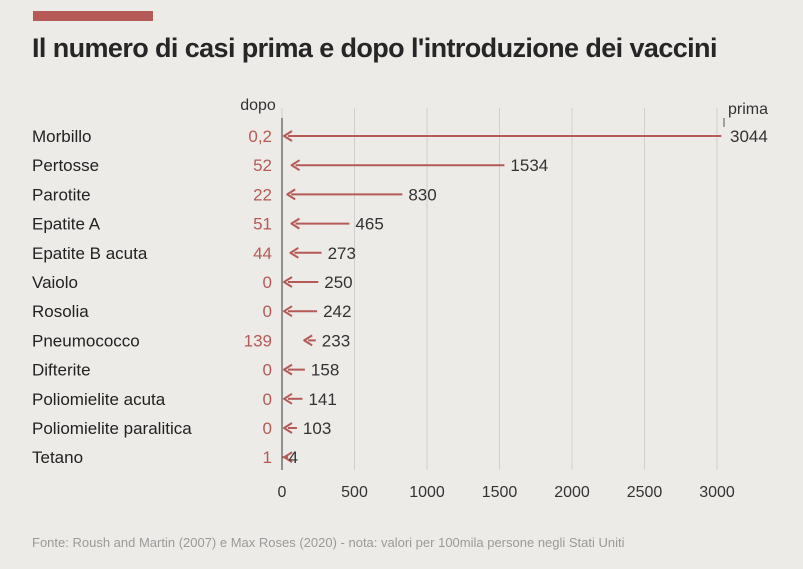 This screenshot has width=803, height=569. What do you see at coordinates (749, 136) in the screenshot?
I see `prima-value-label: 3044` at bounding box center [749, 136].